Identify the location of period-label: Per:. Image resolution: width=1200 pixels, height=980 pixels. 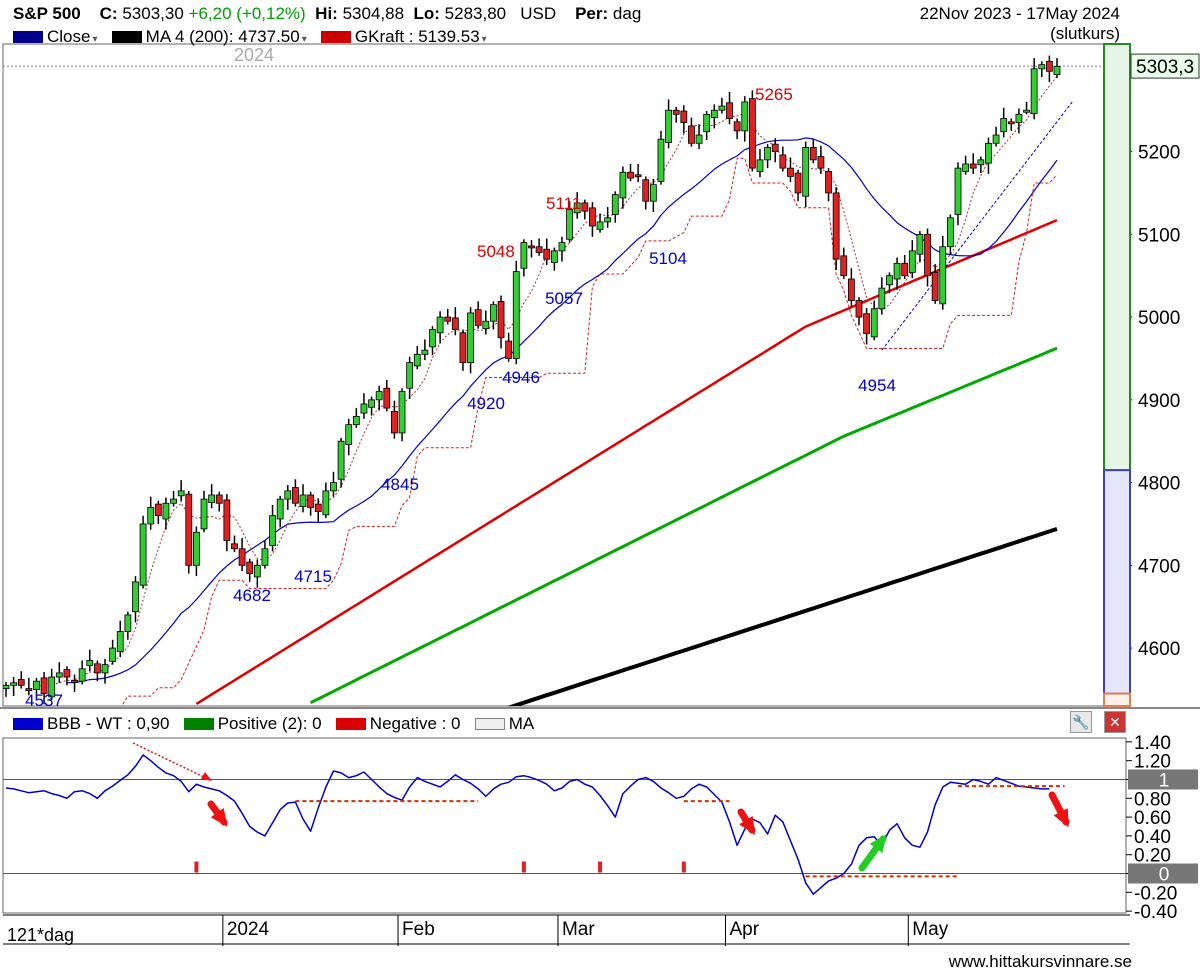
(592, 13).